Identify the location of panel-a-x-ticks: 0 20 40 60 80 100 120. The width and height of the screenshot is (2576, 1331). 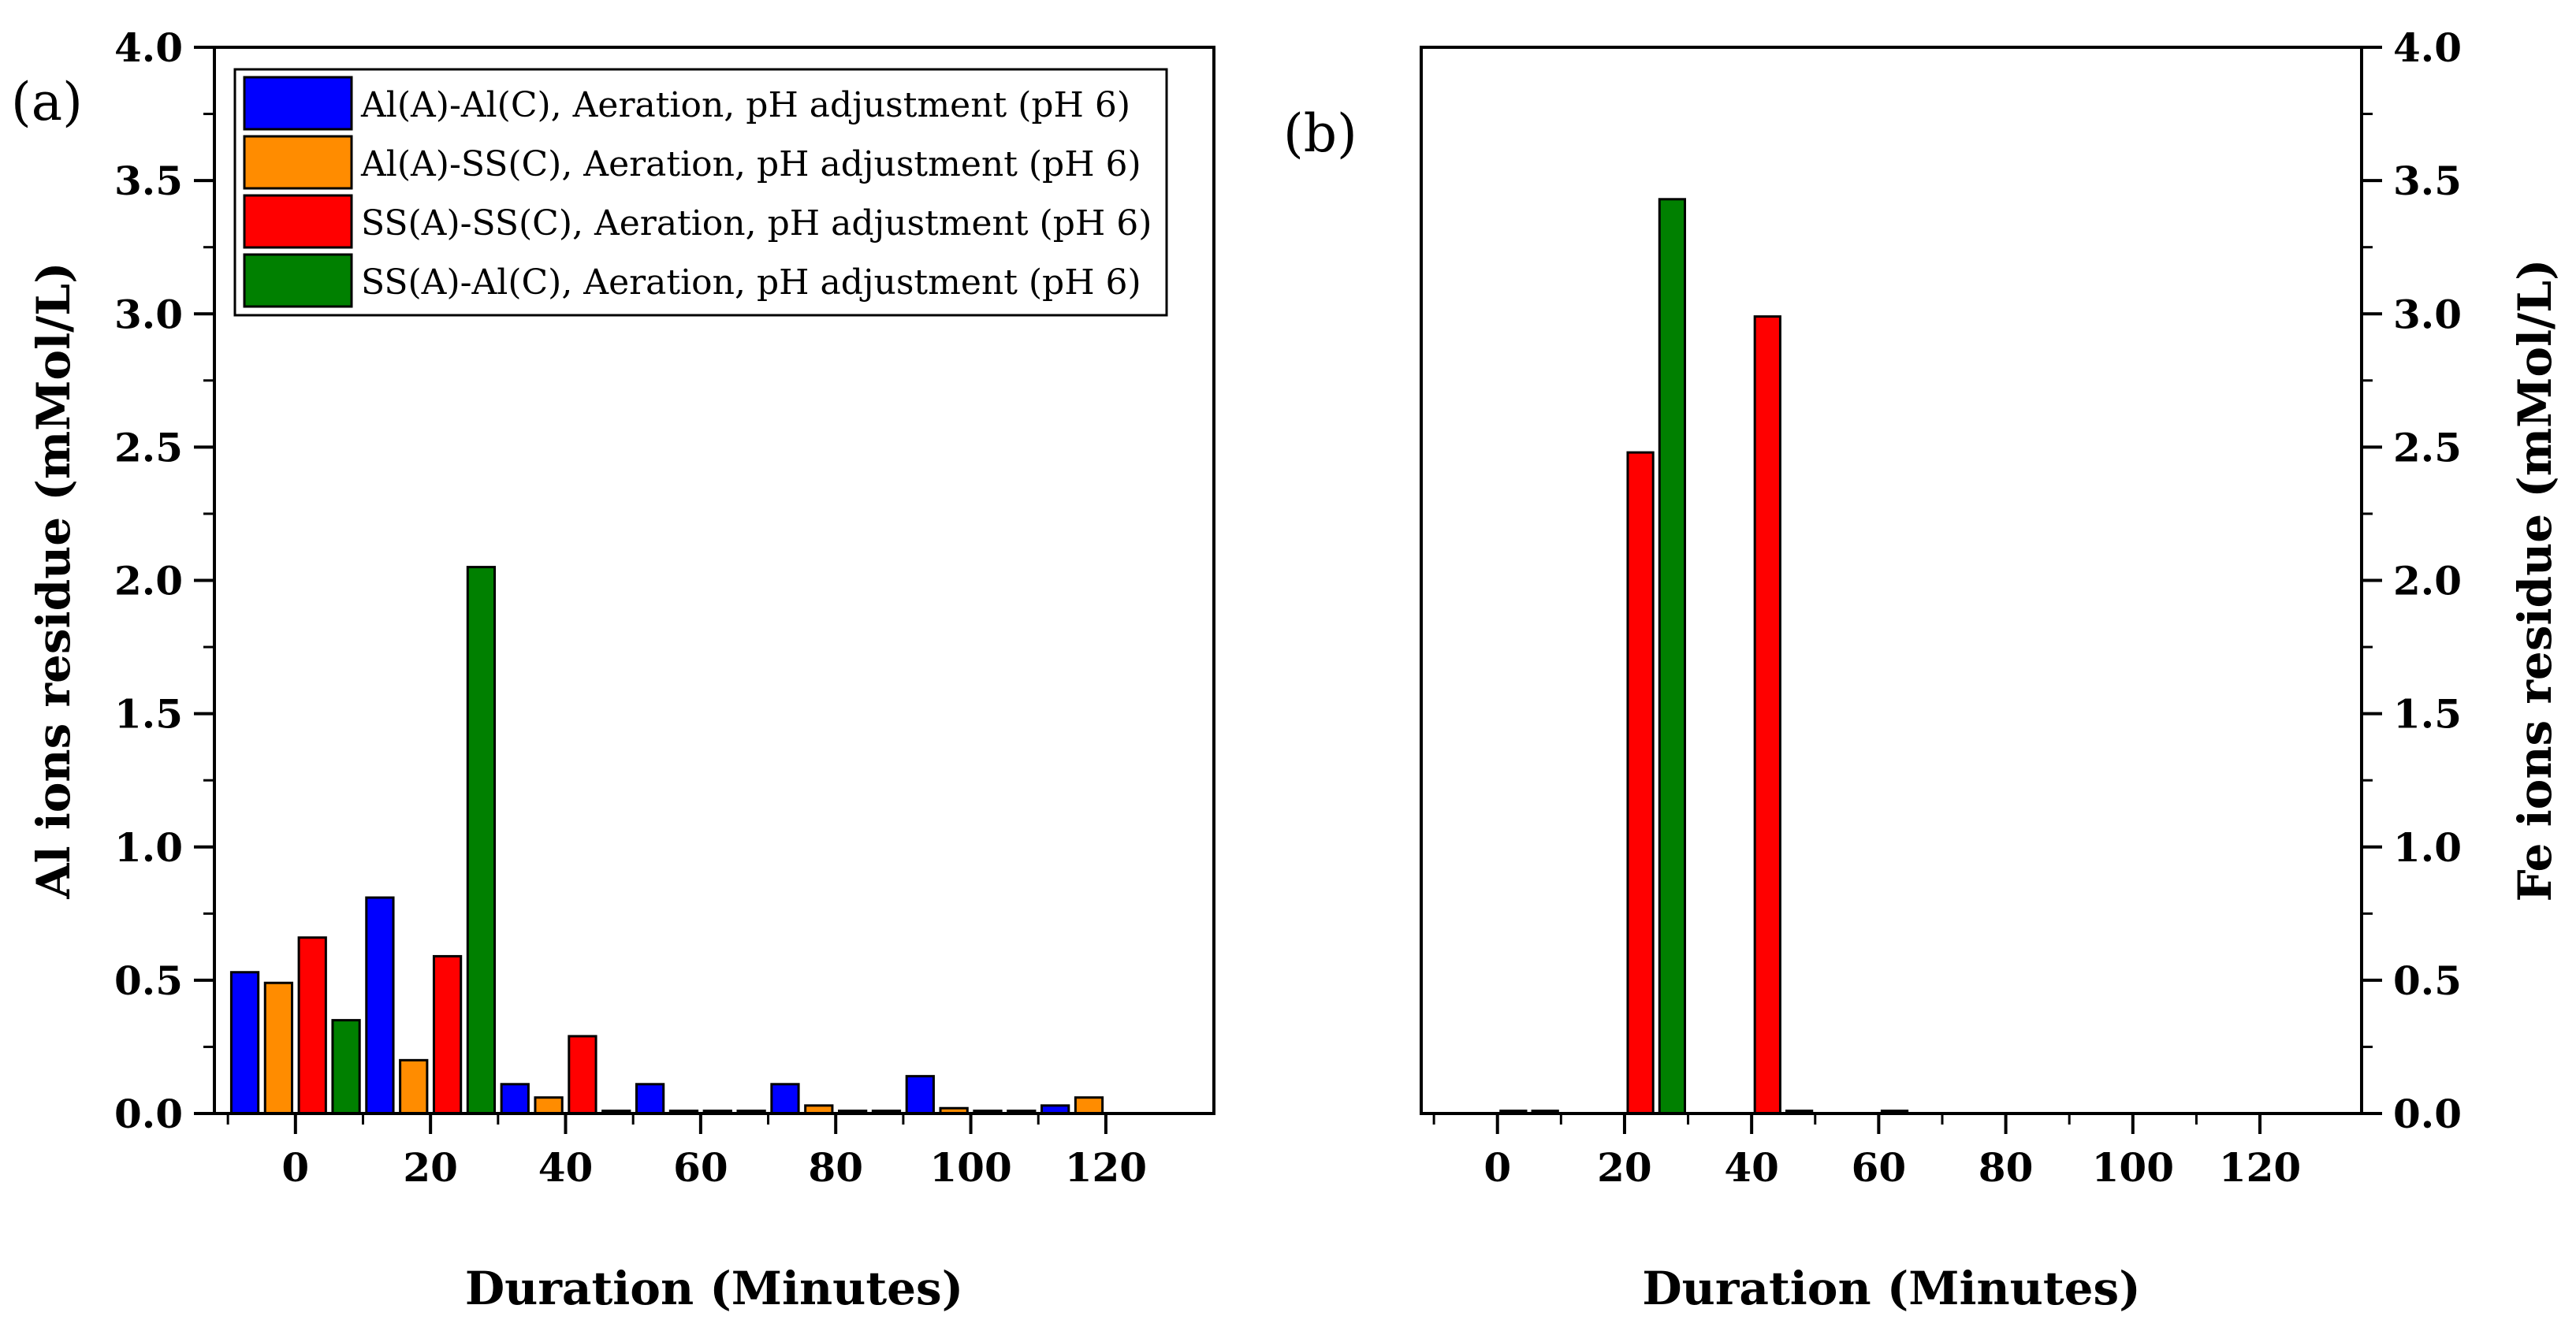
(686, 1153).